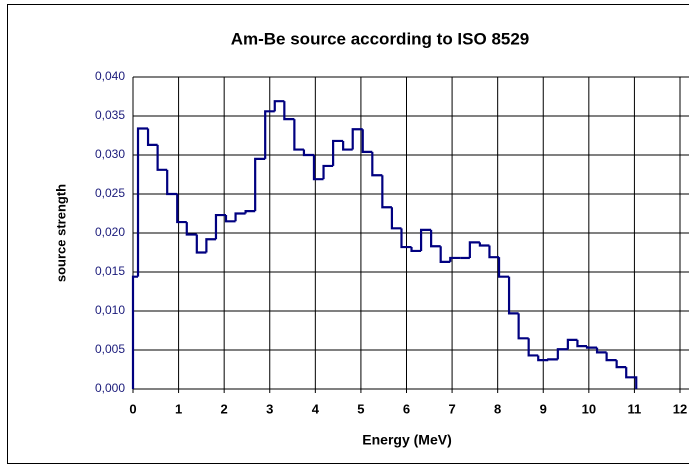 Image resolution: width=689 pixels, height=467 pixels. Describe the element at coordinates (178, 408) in the screenshot. I see `x-tick-label: 1` at that location.